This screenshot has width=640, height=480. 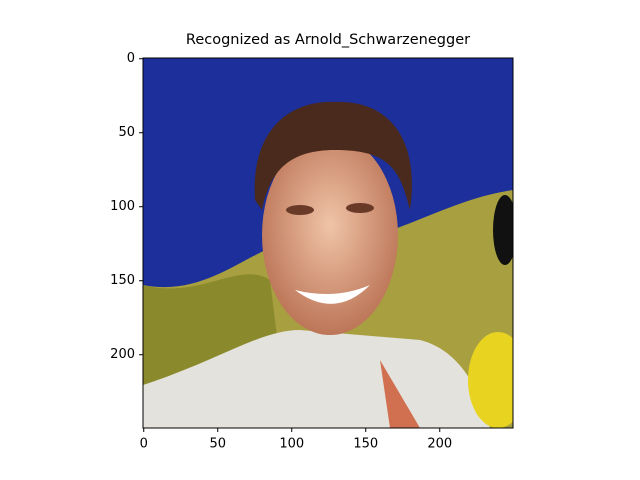 What do you see at coordinates (365, 444) in the screenshot?
I see `x-tick-label: 150` at bounding box center [365, 444].